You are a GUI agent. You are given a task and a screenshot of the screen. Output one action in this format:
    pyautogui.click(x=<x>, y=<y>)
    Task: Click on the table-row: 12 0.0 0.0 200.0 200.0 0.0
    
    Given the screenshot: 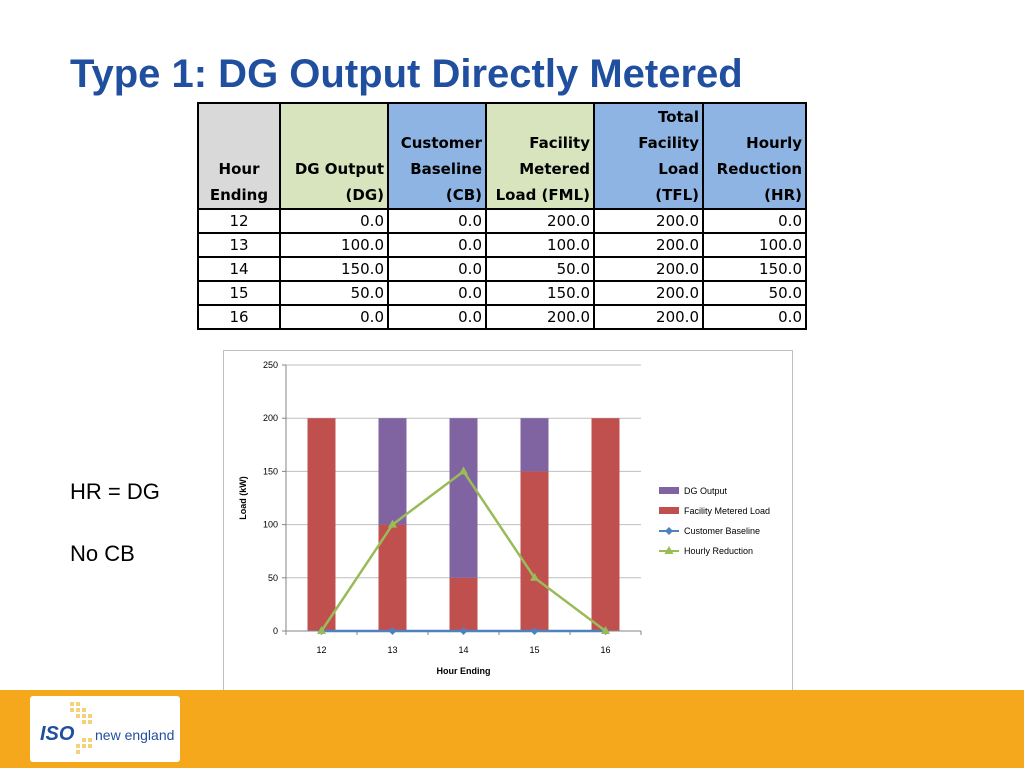 What is the action you would take?
    pyautogui.click(x=502, y=221)
    